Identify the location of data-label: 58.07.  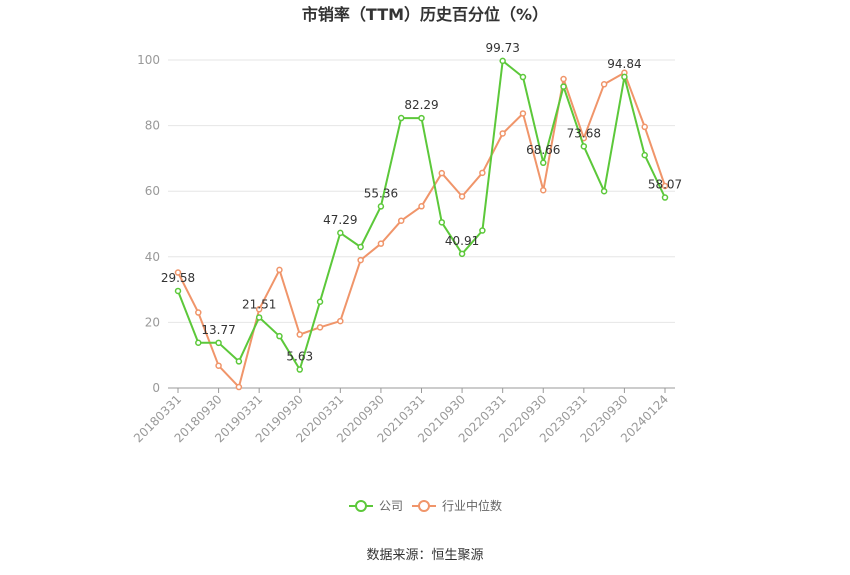
(665, 185).